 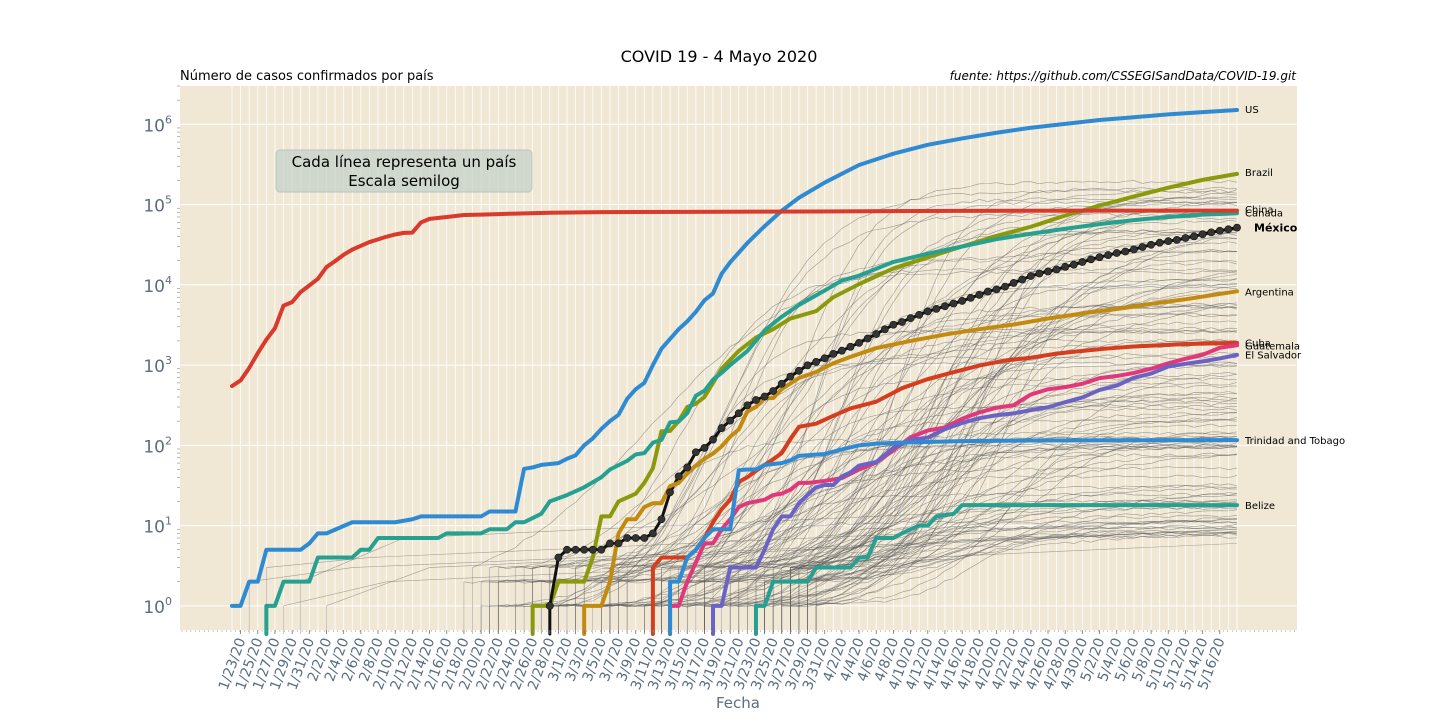 What do you see at coordinates (157, 526) in the screenshot?
I see `y-tick-label: 10¹` at bounding box center [157, 526].